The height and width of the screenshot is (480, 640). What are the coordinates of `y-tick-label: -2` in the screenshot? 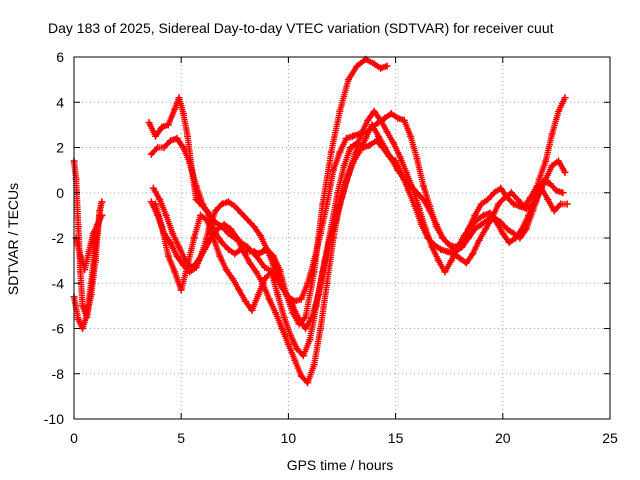 It's located at (58, 238).